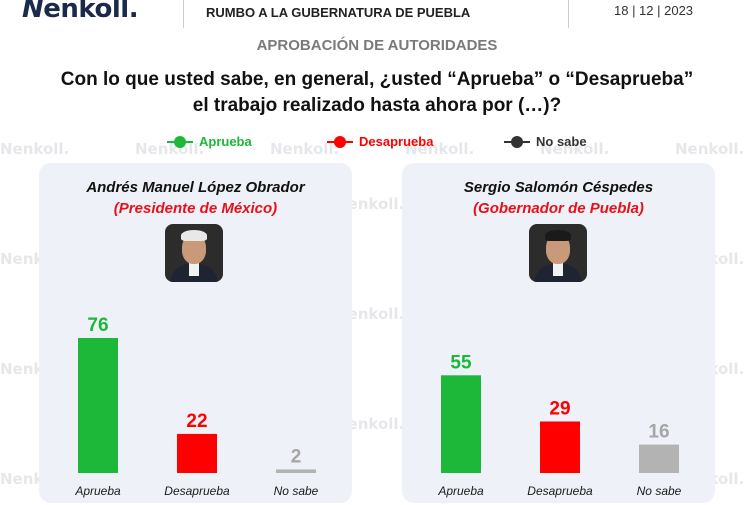 The height and width of the screenshot is (505, 754). What do you see at coordinates (396, 141) in the screenshot?
I see `legend-label: Desaprueba` at bounding box center [396, 141].